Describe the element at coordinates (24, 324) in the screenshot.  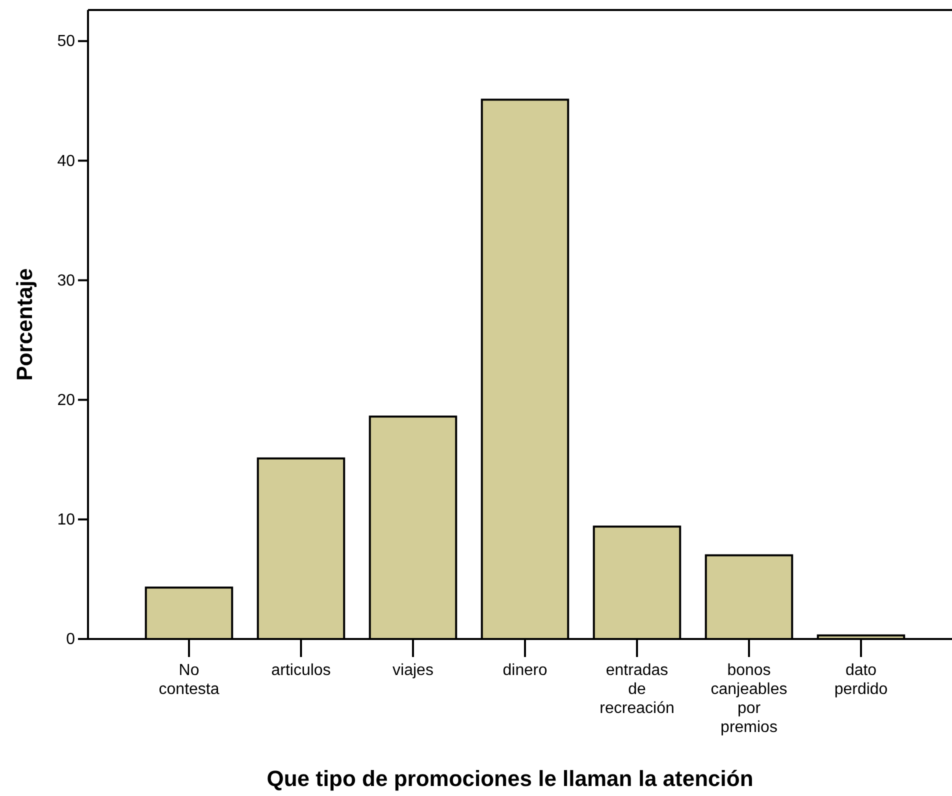
I see `y-axis-title: Porcentaje` at that location.